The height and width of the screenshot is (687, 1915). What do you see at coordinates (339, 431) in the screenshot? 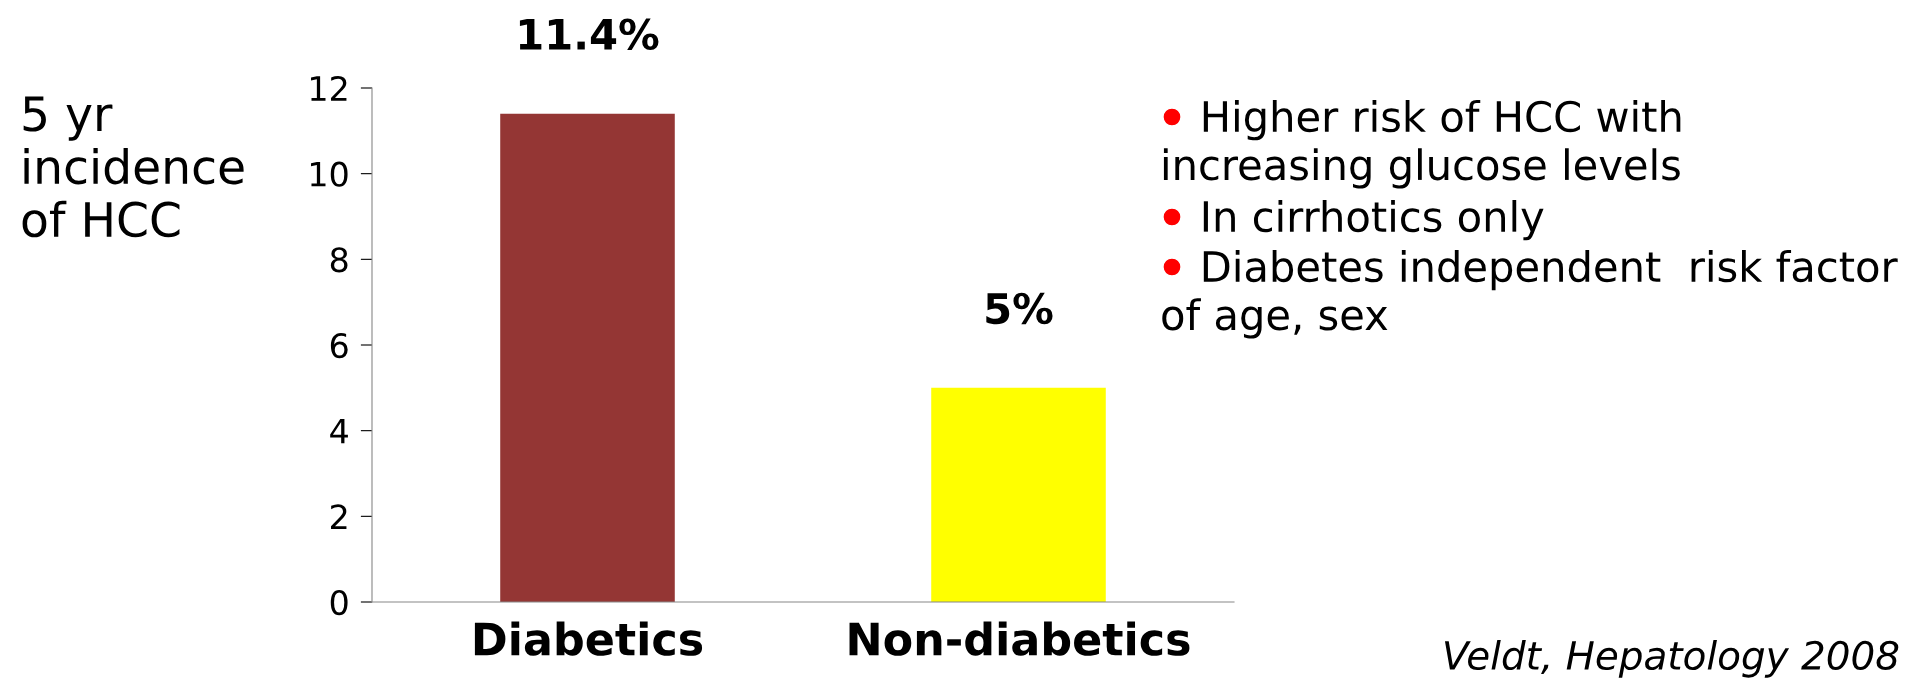
I see `y-tick-label: 4` at bounding box center [339, 431].